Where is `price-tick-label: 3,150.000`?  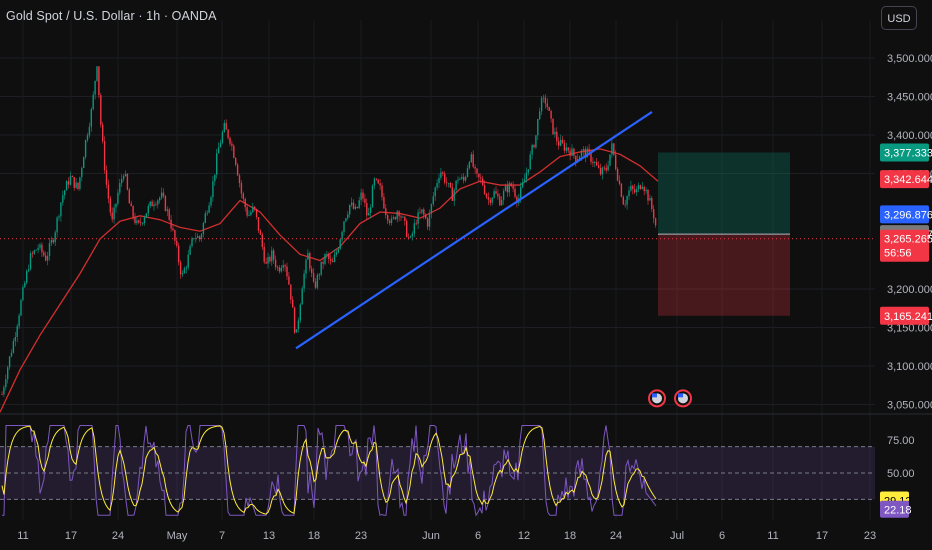
price-tick-label: 3,150.000 is located at coordinates (909, 329).